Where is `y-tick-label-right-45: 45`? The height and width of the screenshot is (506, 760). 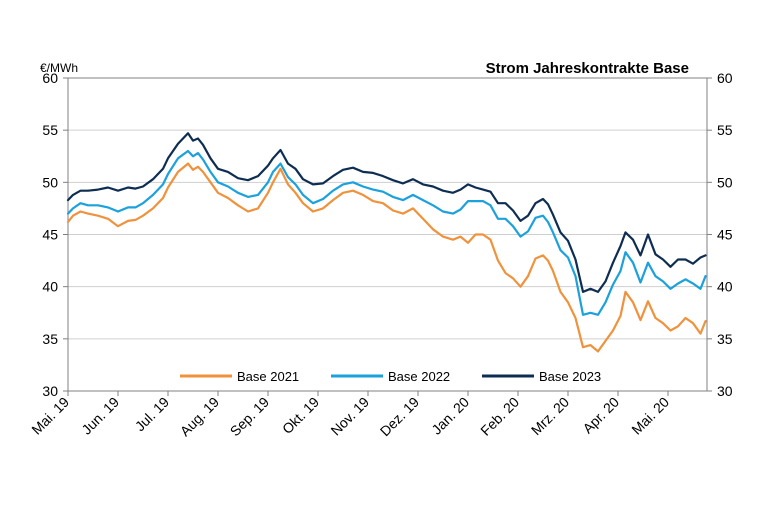 y-tick-label-right-45: 45 is located at coordinates (725, 235).